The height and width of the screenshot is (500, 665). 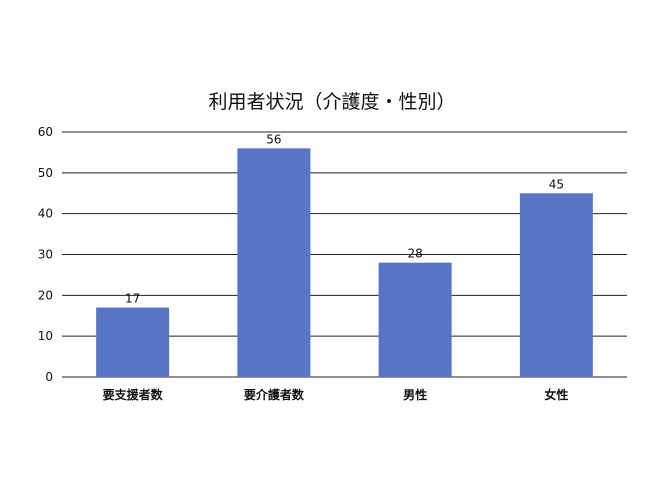 I want to click on y-tick-label: 20, so click(x=45, y=295).